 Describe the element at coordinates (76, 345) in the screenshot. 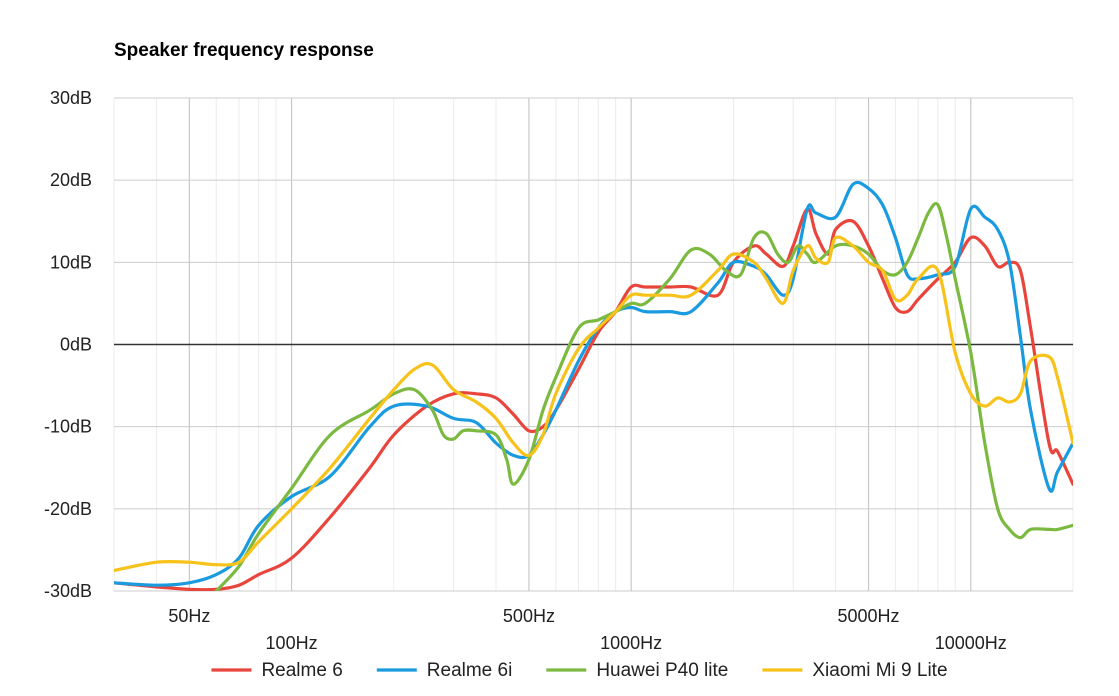

I see `y-tick-label: 0dB` at that location.